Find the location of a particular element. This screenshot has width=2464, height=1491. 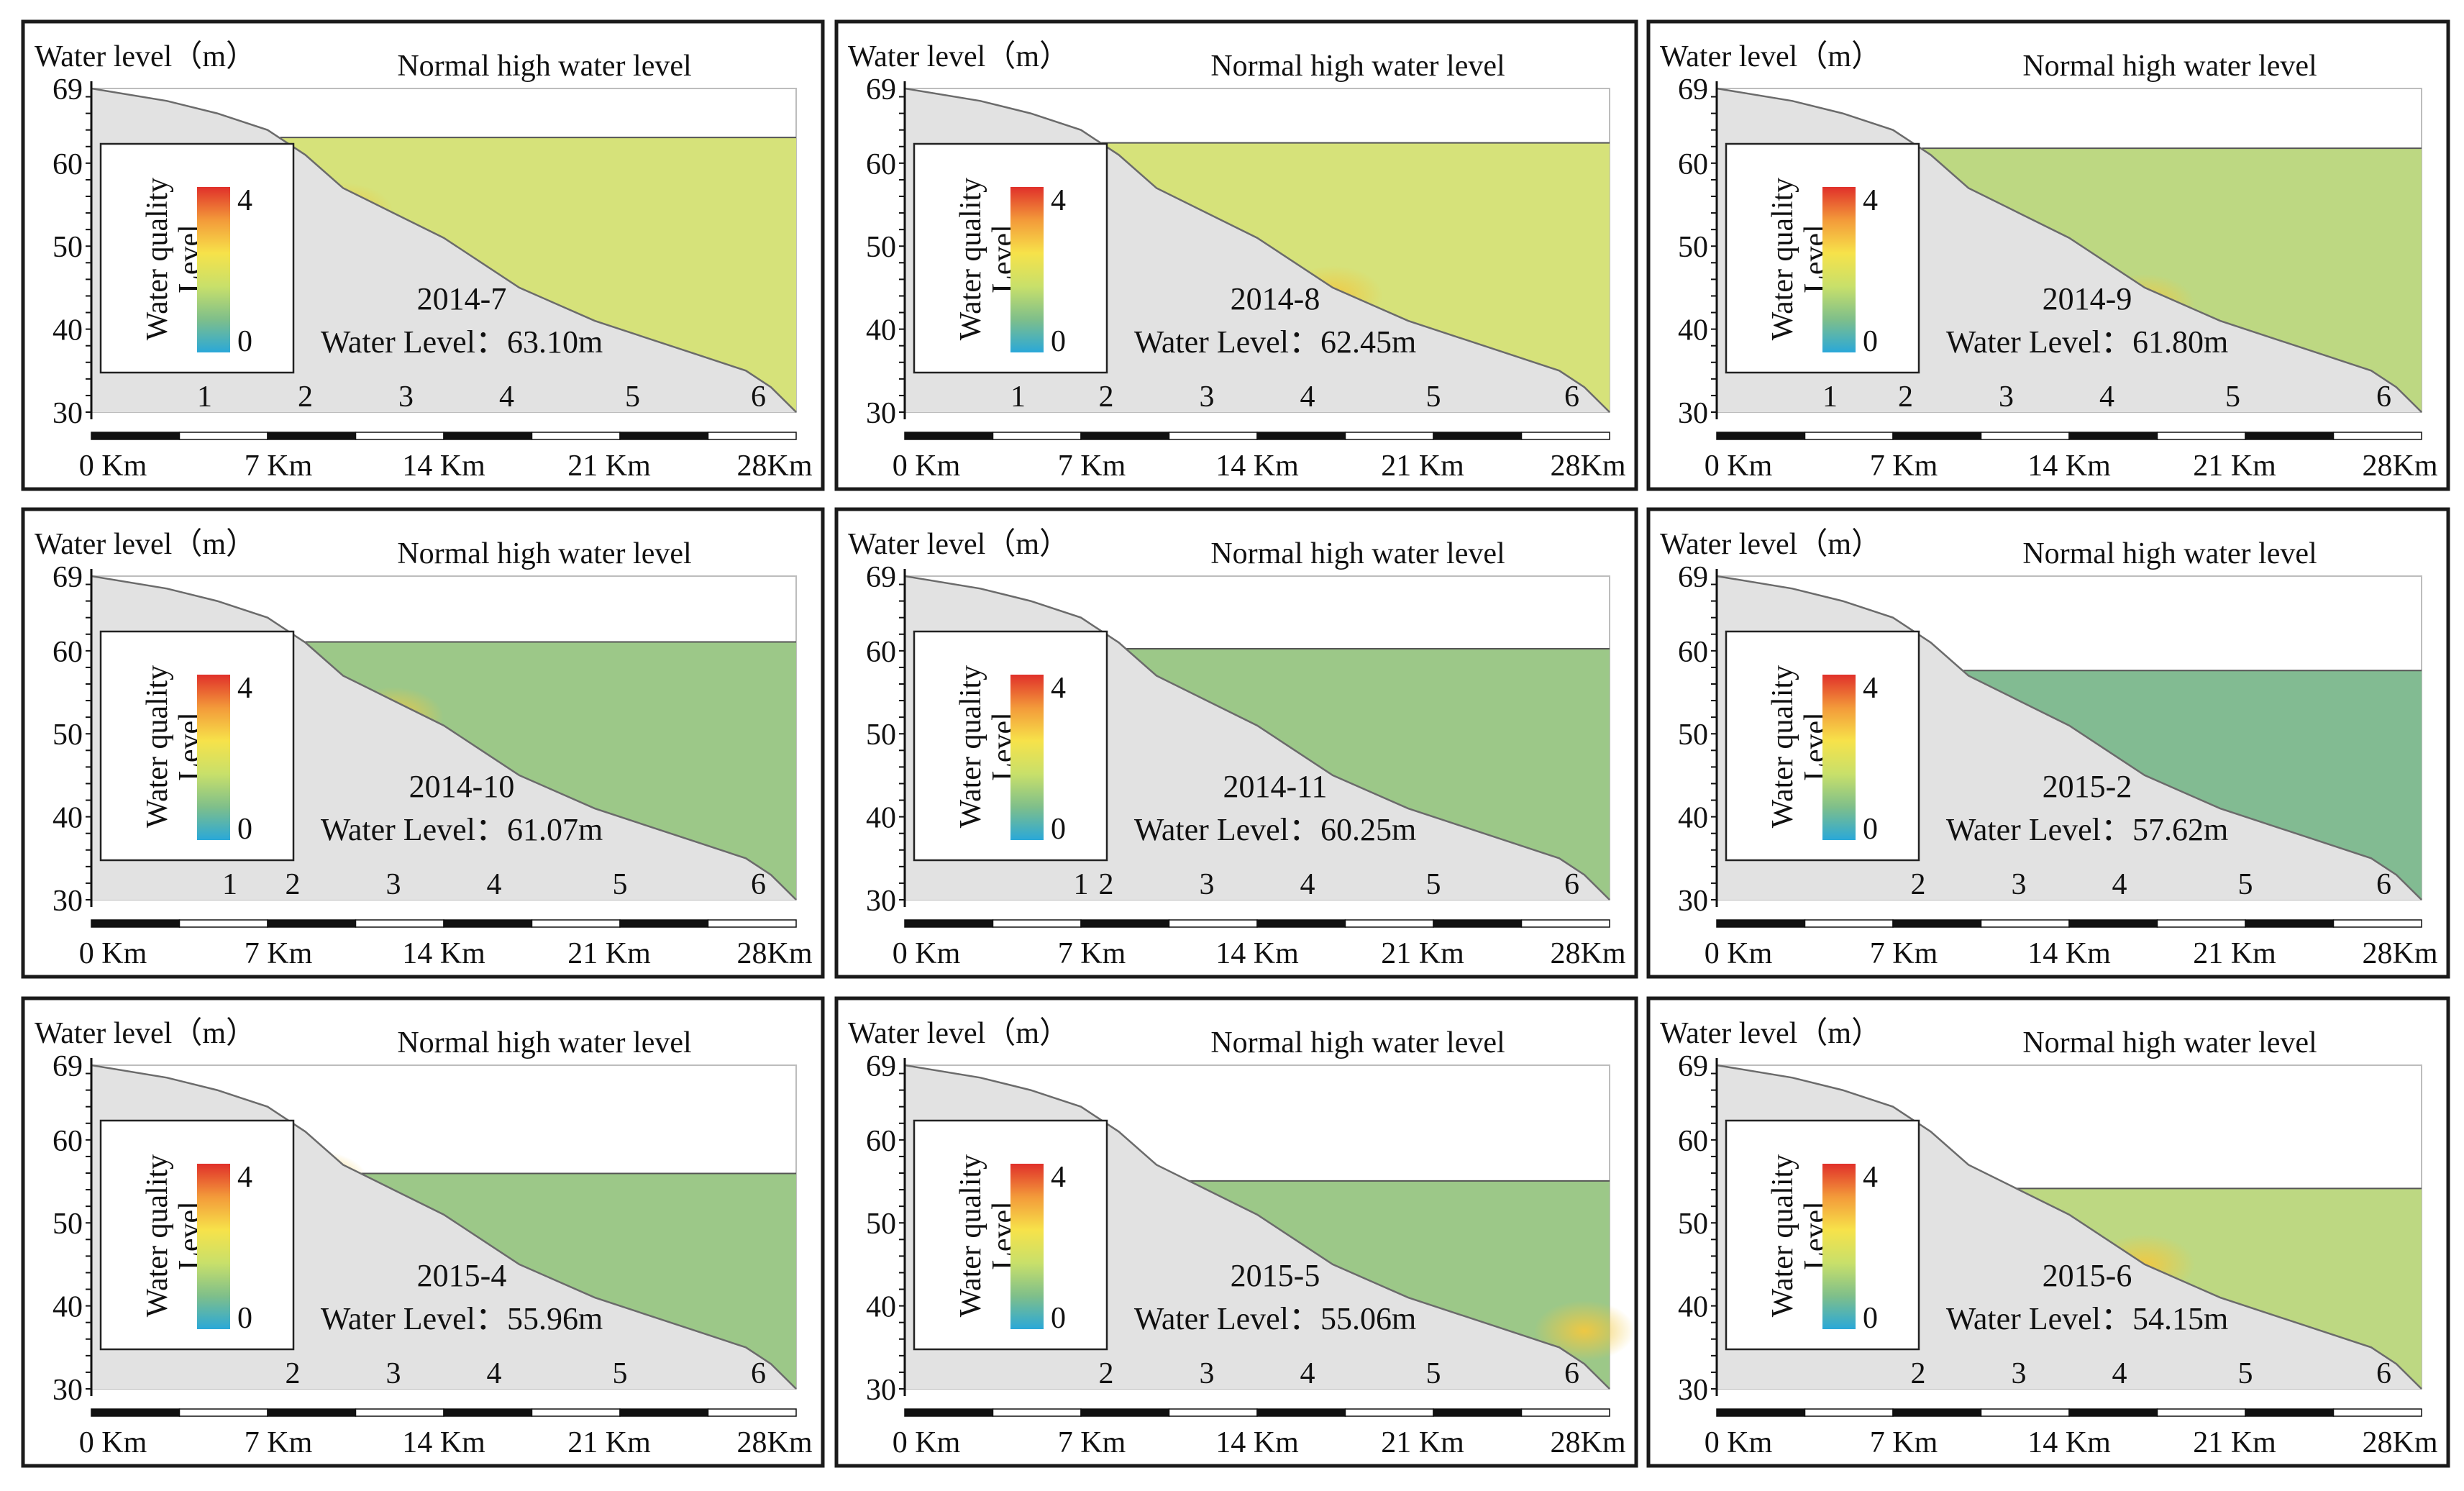

water-level-value: 61.07m is located at coordinates (555, 829).